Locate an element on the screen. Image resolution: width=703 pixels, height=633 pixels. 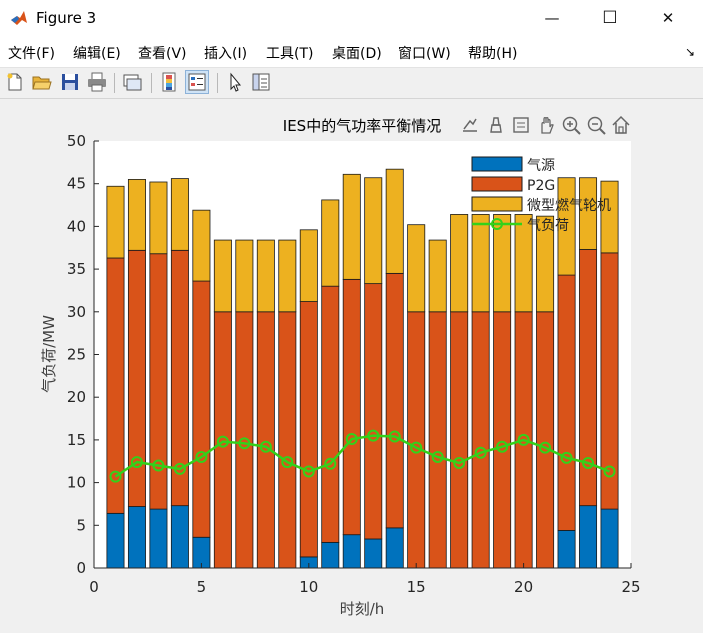
save-icon is located at coordinates (70, 82).